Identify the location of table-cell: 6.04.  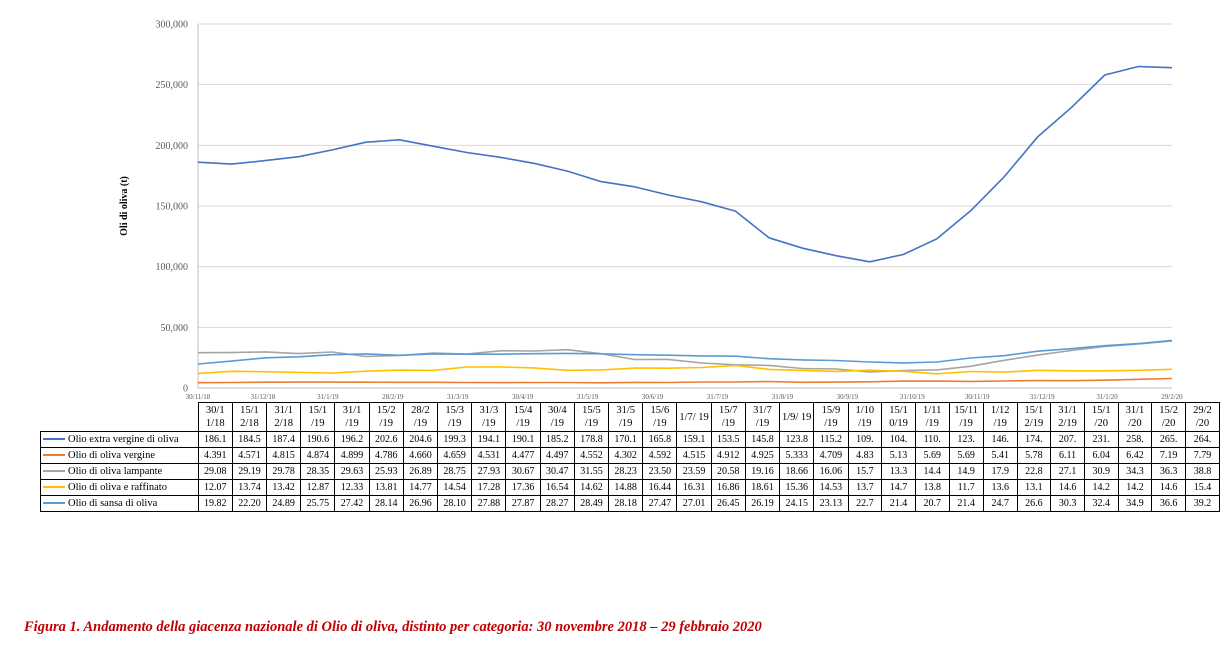
(1101, 455).